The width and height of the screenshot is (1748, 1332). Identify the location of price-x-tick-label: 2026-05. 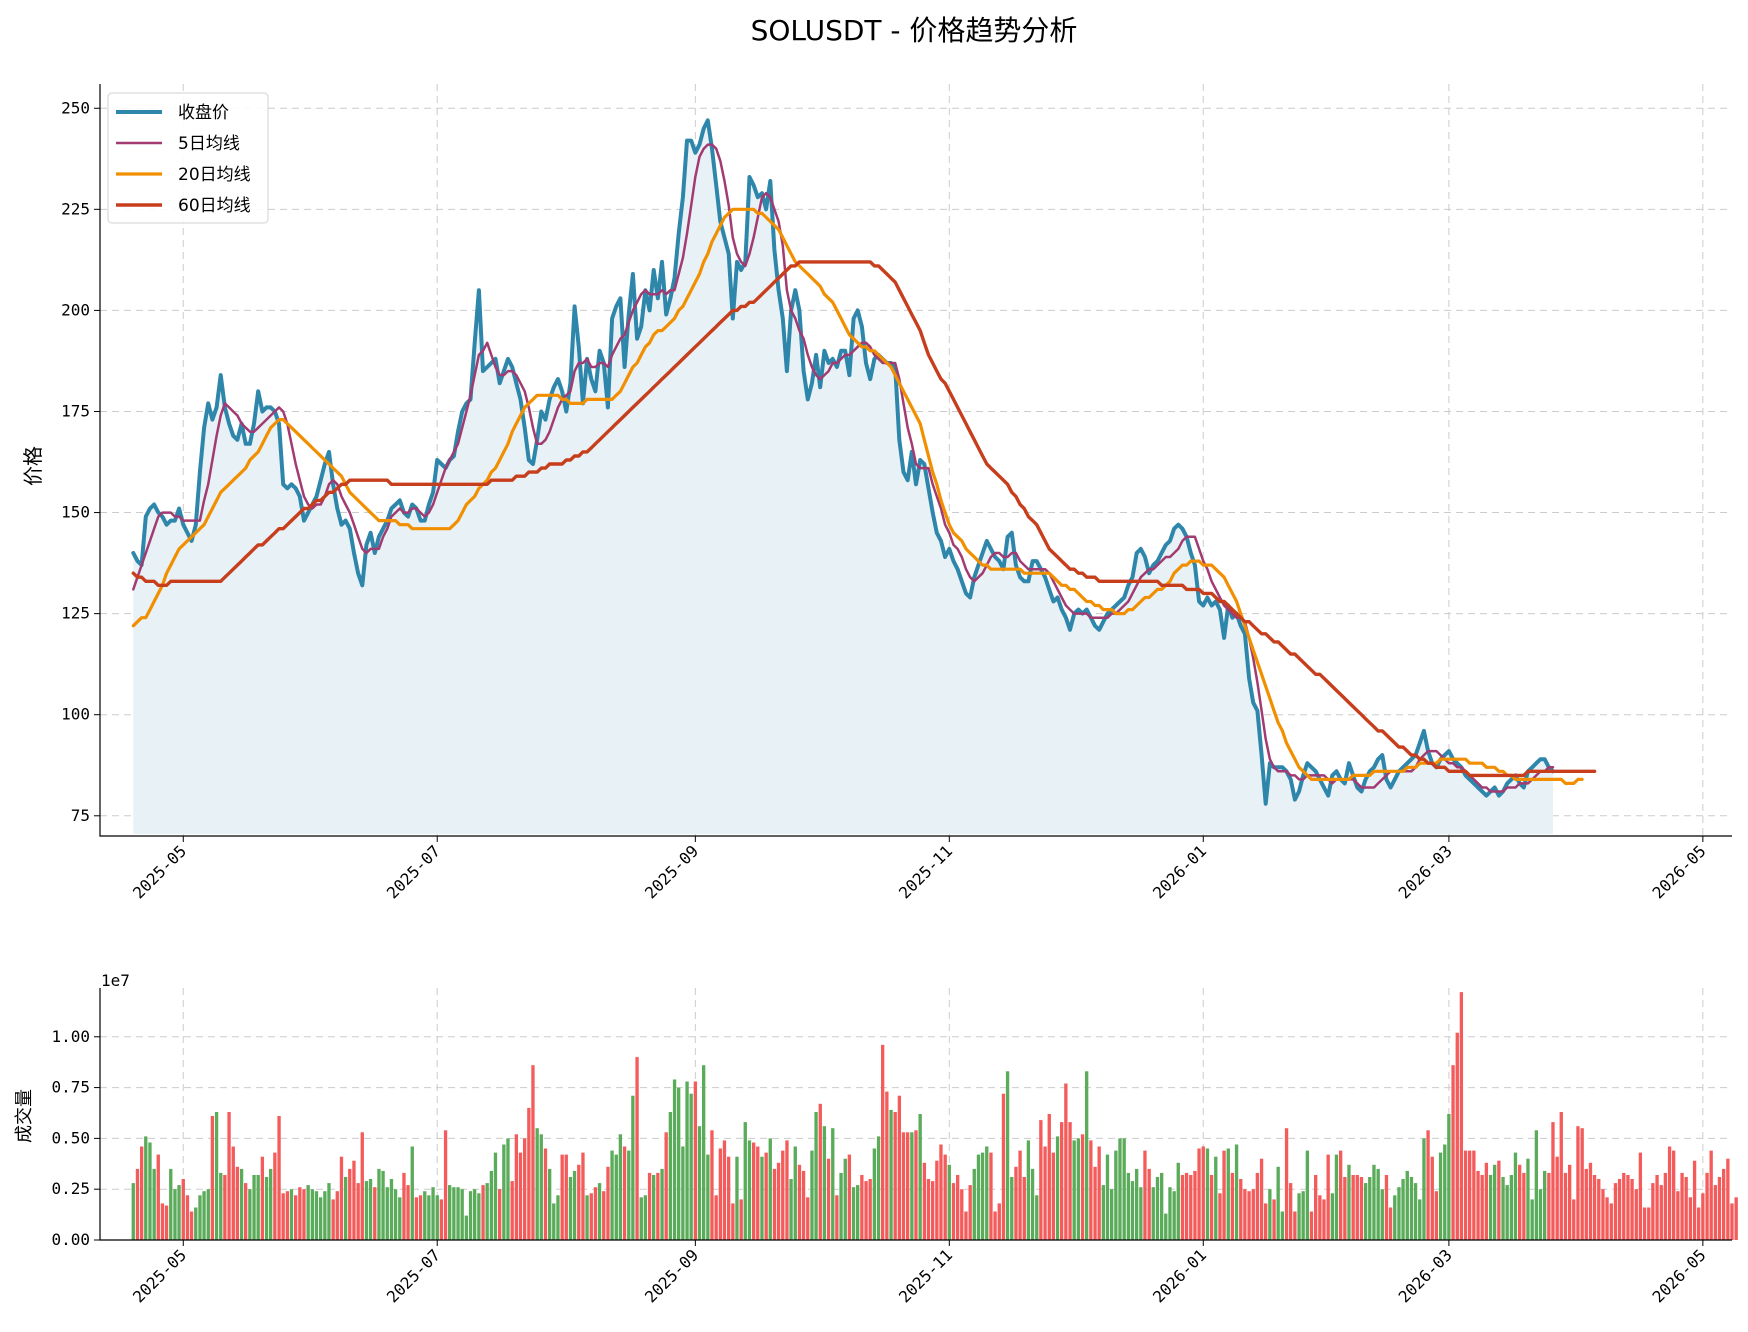
(1679, 871).